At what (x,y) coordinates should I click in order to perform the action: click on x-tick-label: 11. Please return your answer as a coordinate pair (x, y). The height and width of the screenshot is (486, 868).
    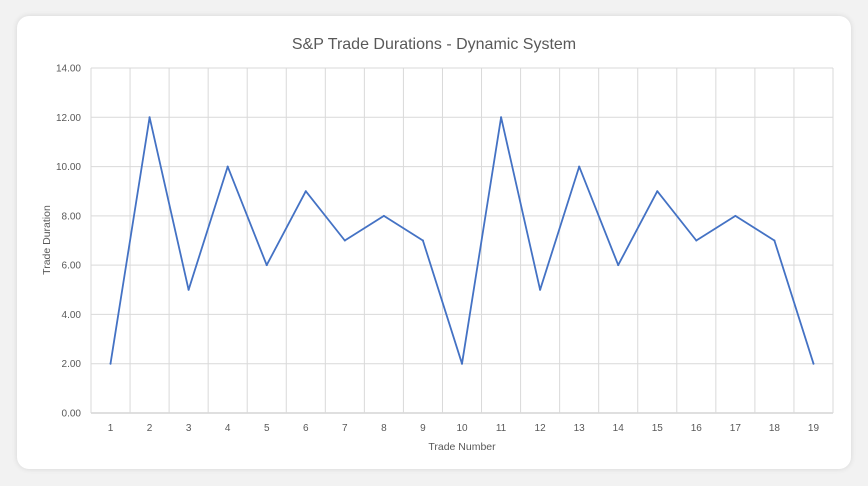
    Looking at the image, I should click on (501, 428).